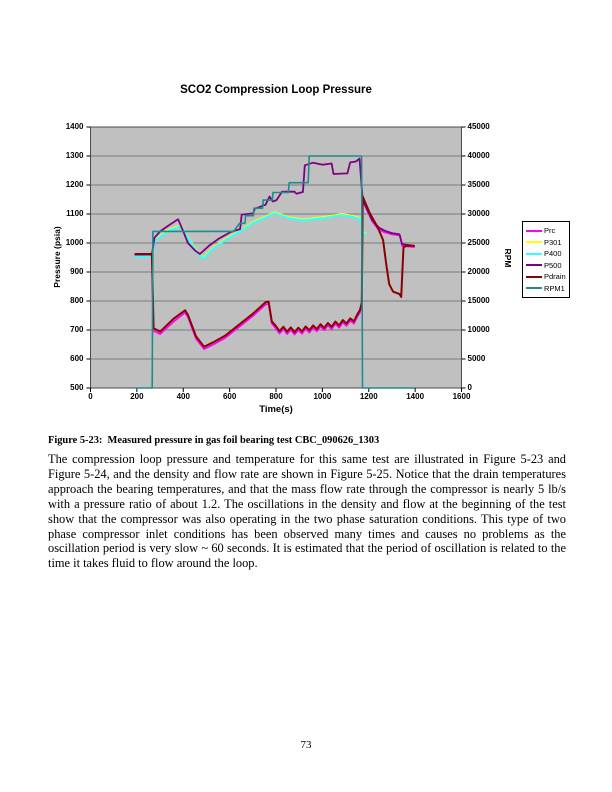  Describe the element at coordinates (274, 206) in the screenshot. I see `series-line-P500` at that location.